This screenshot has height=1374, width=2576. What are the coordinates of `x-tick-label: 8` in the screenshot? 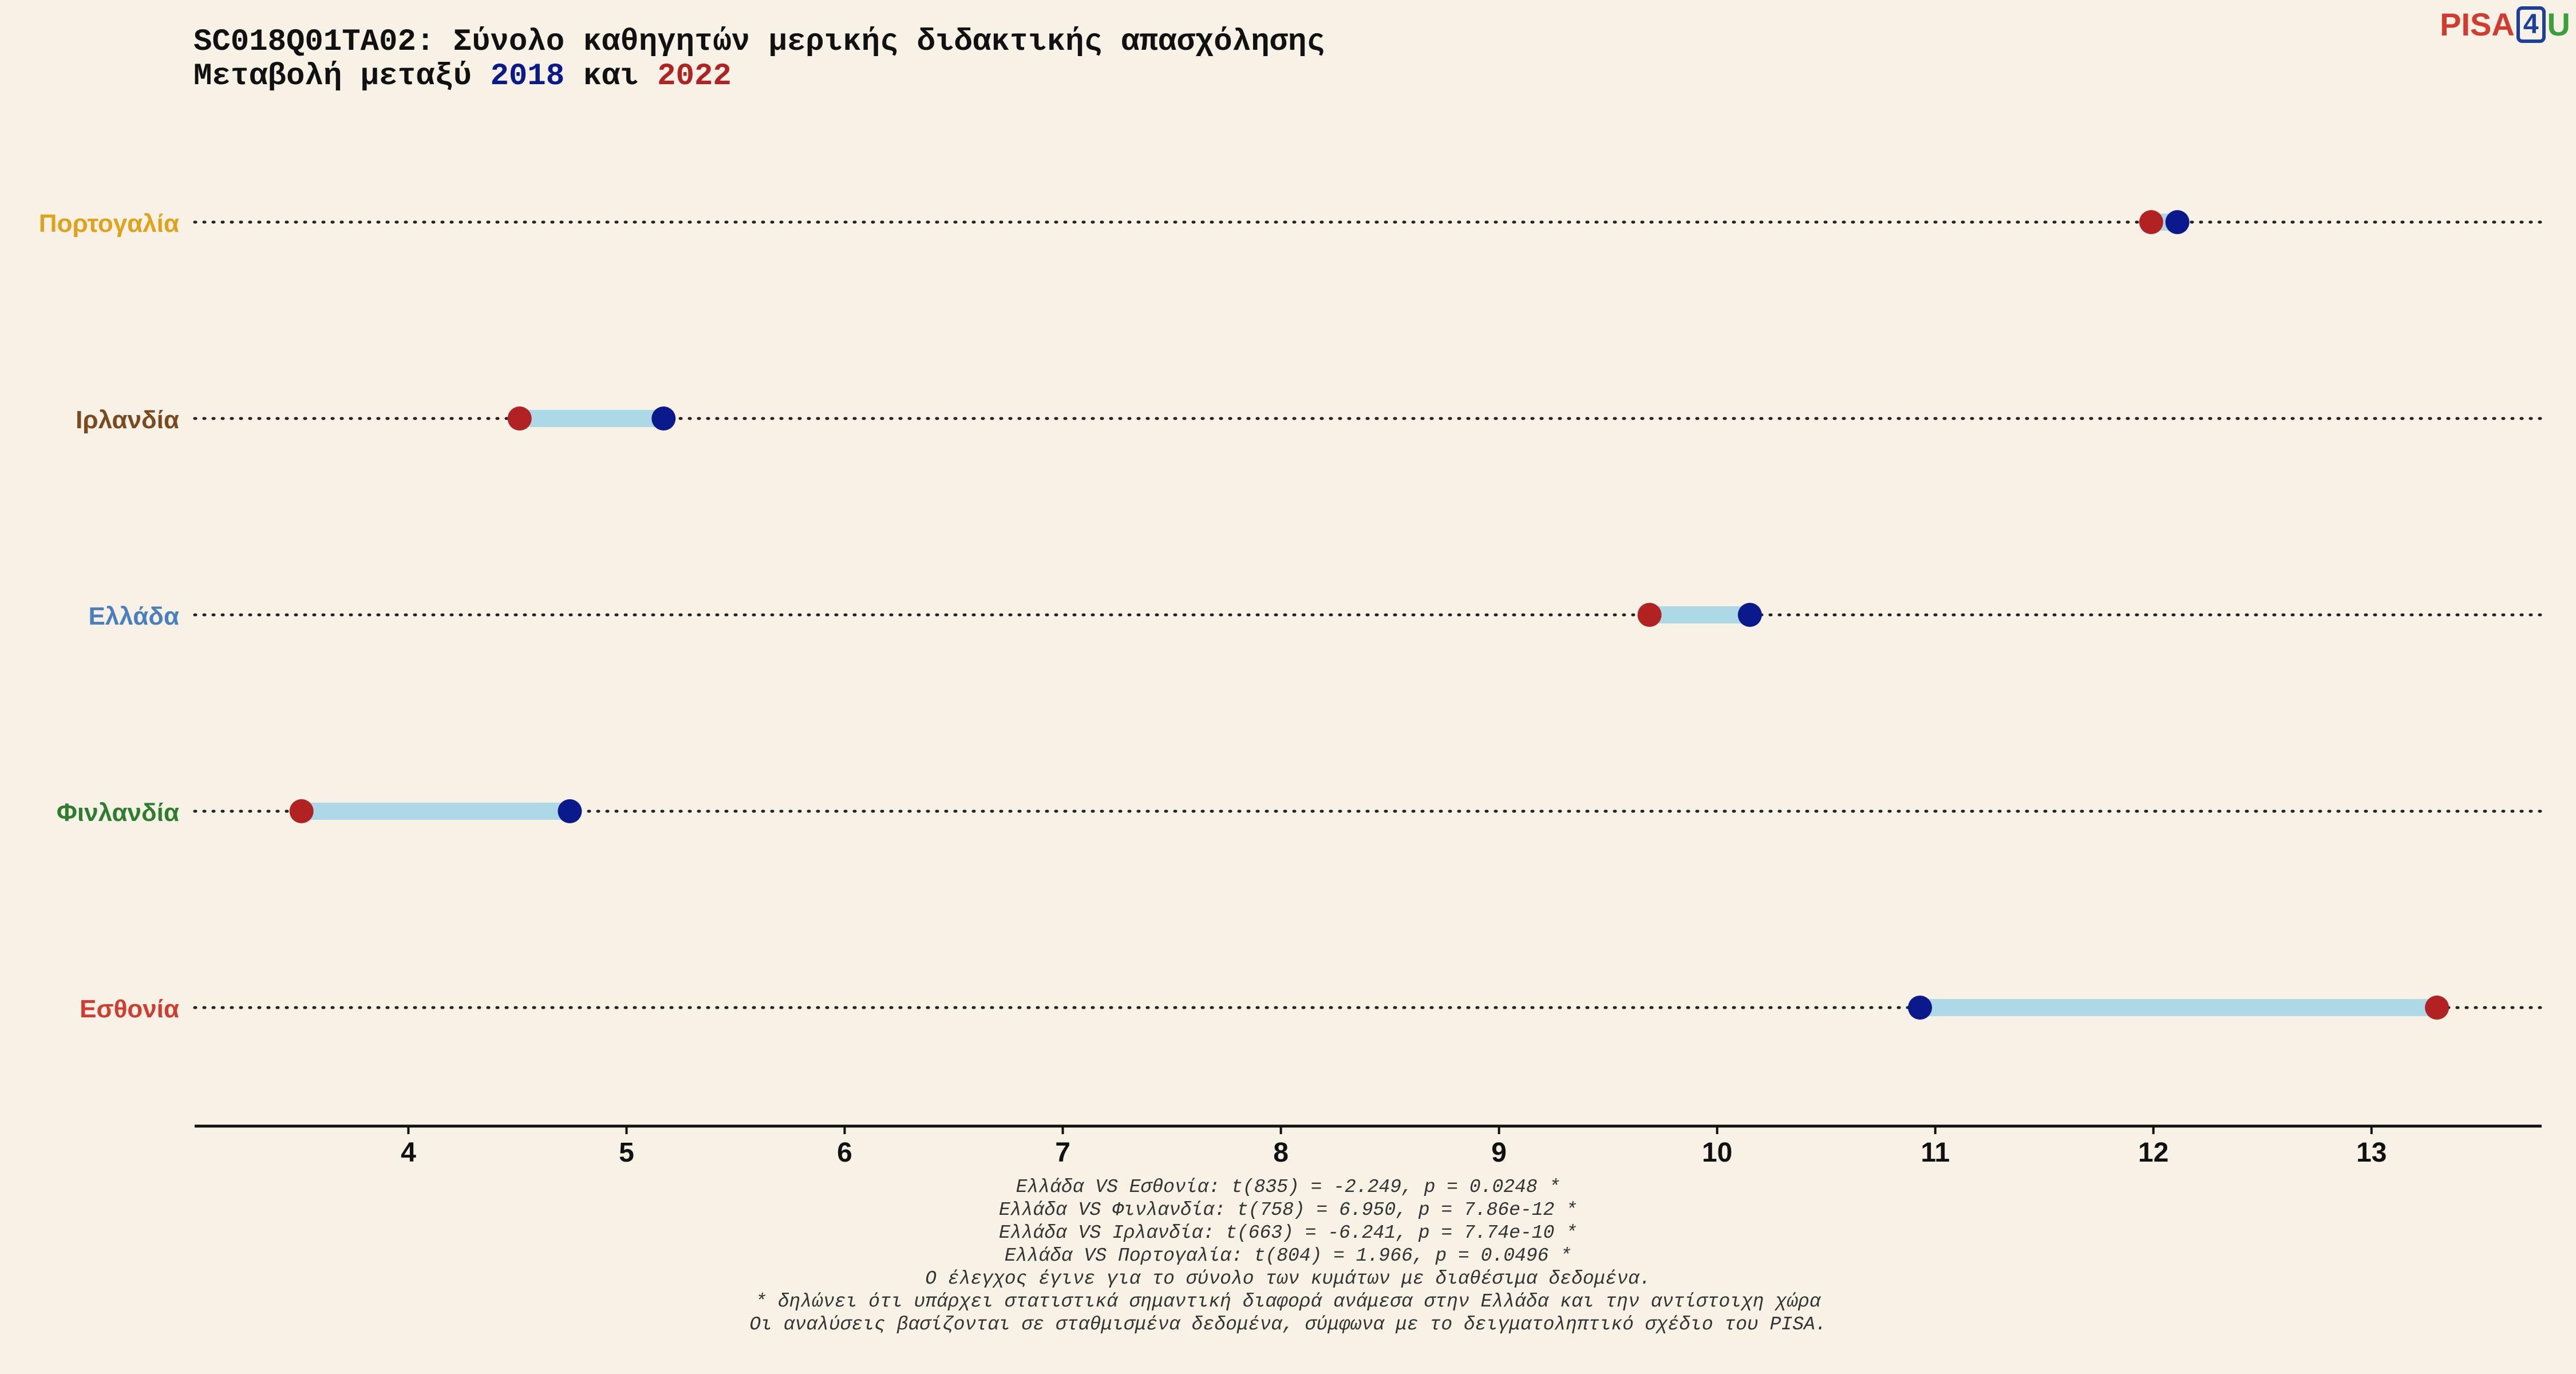 It's located at (1281, 1153).